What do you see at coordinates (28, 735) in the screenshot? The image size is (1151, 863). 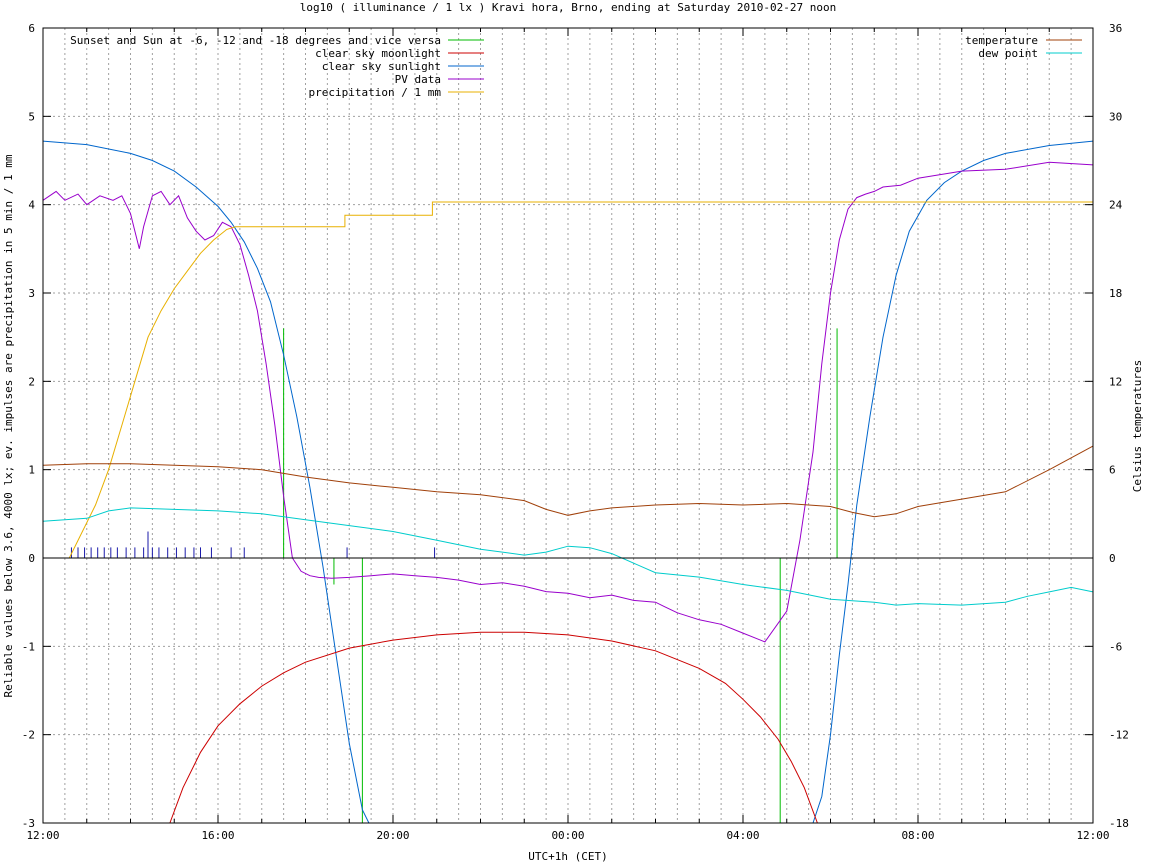 I see `y-tick-label: -2` at bounding box center [28, 735].